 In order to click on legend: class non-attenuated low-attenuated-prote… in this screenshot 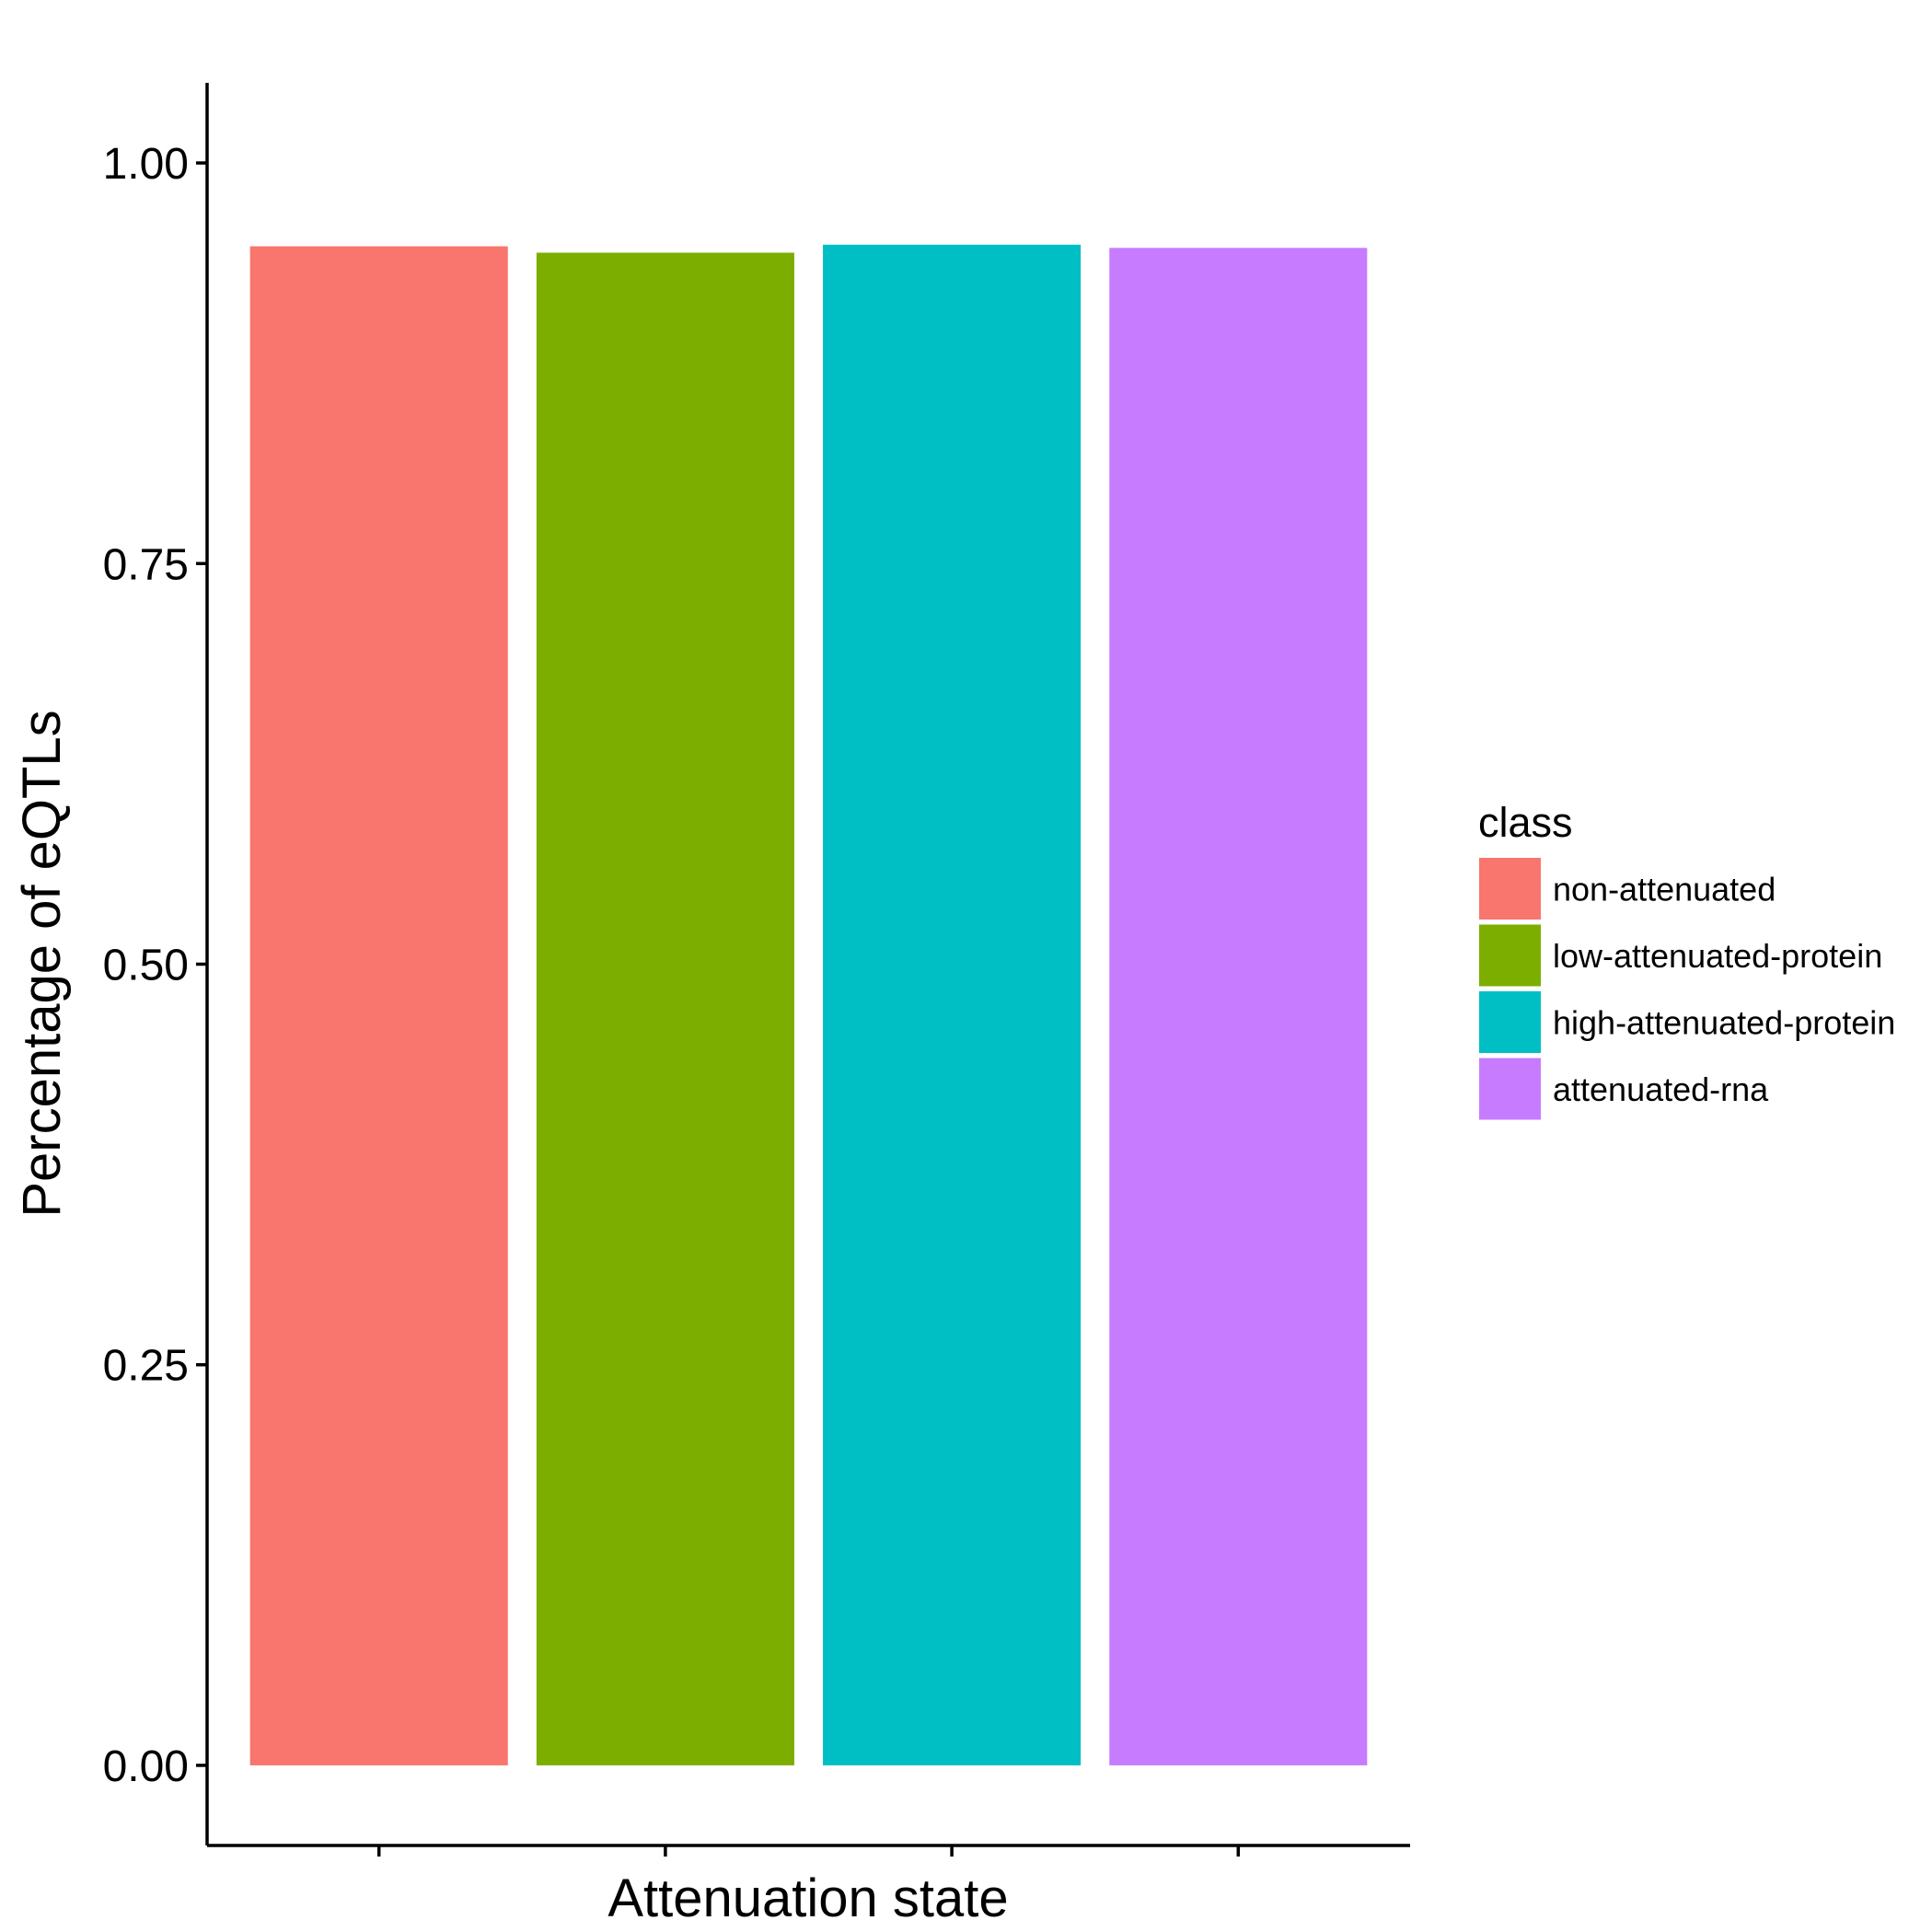, I will do `click(1687, 959)`.